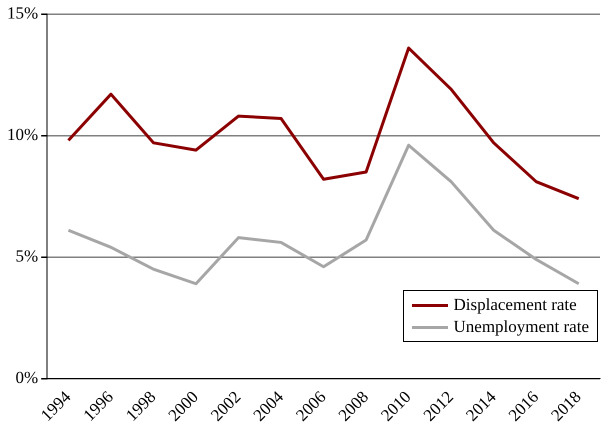 The image size is (608, 429). I want to click on y-tick-label: 0%, so click(26, 377).